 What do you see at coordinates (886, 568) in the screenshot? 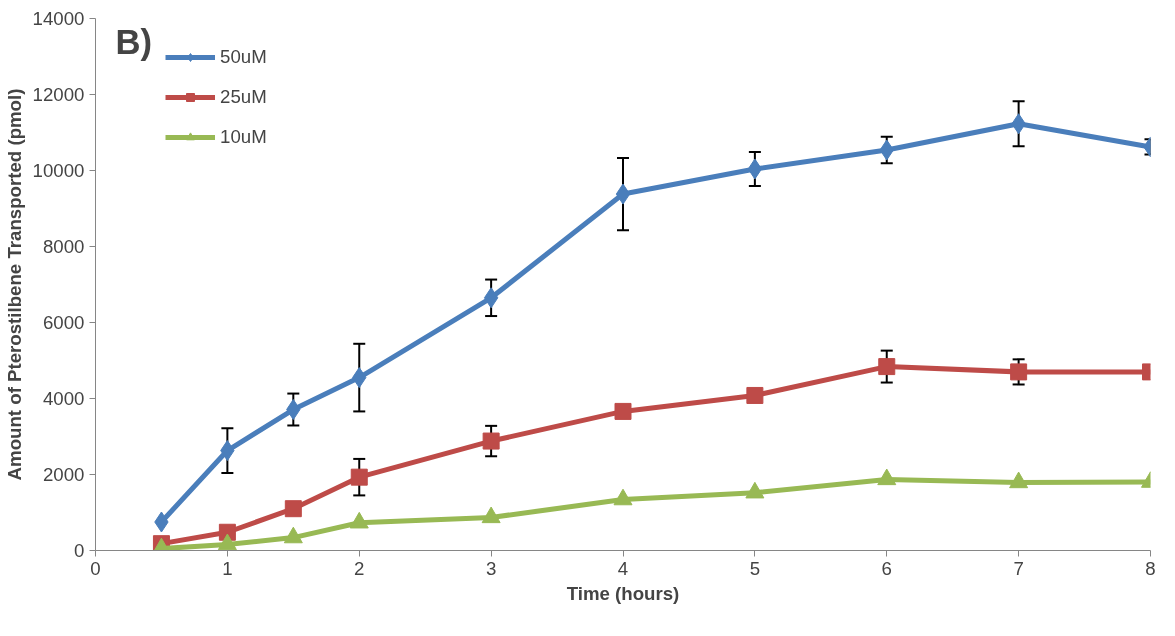
I see `x-tick-label: 6` at bounding box center [886, 568].